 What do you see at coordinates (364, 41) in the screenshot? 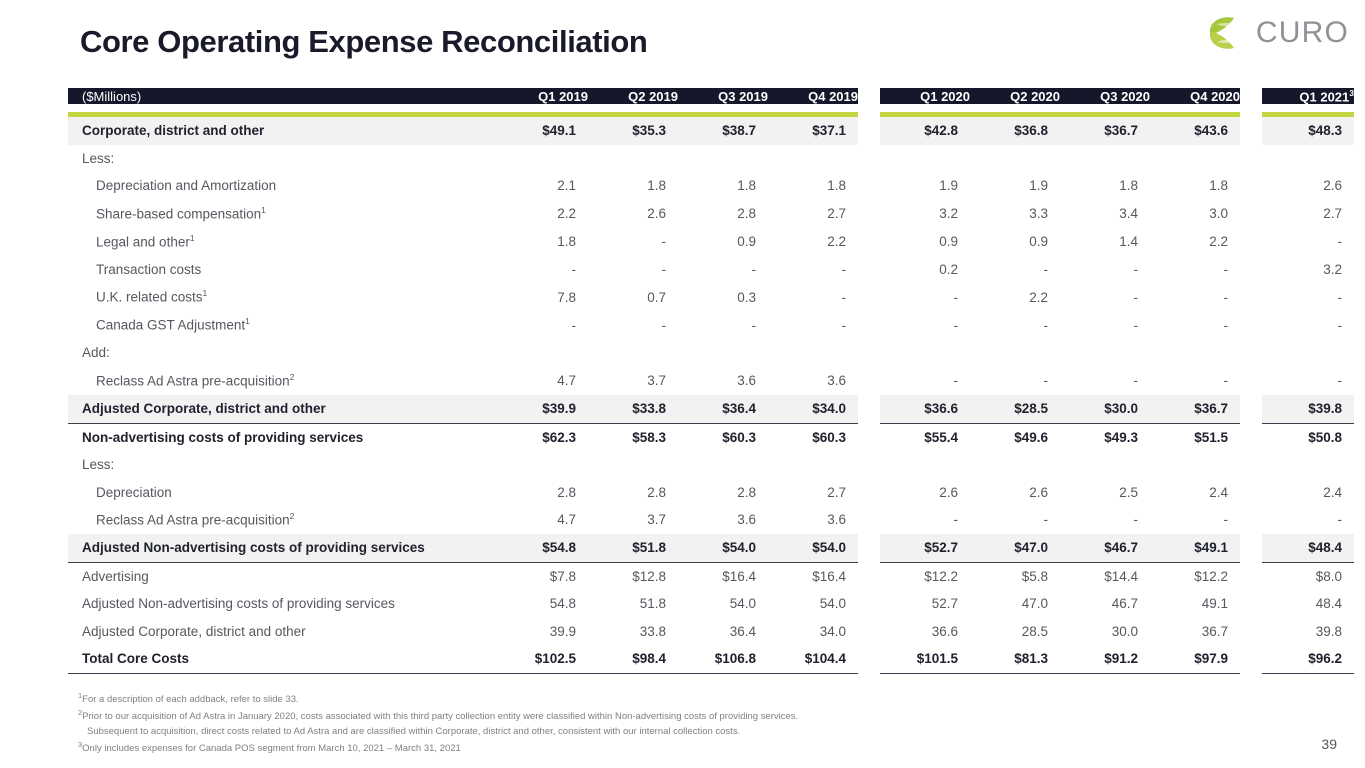
I see `page-title: Core Operating Expense Reconciliation` at bounding box center [364, 41].